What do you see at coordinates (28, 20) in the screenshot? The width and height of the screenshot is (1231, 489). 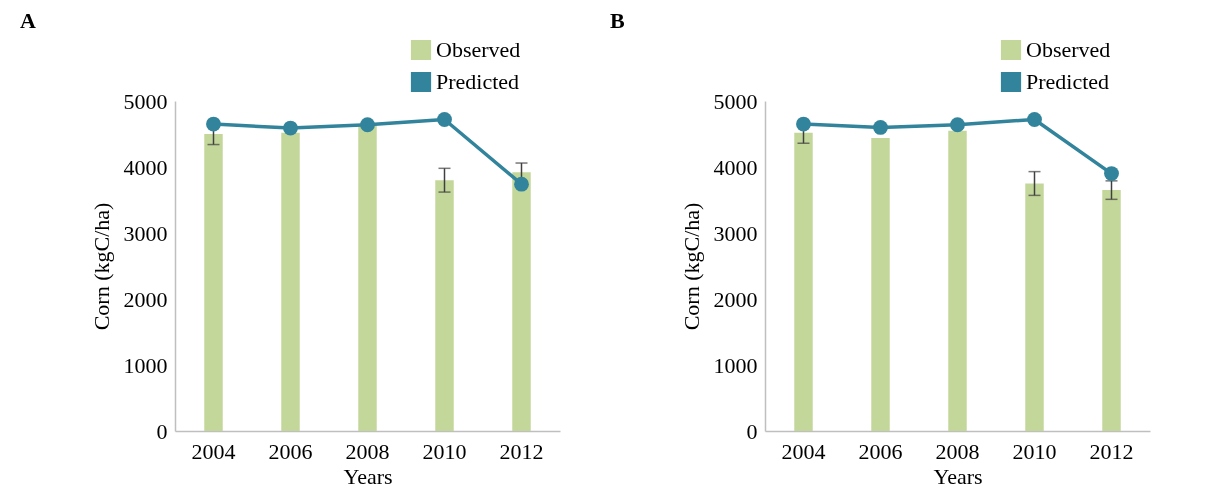 I see `chart-title: A` at bounding box center [28, 20].